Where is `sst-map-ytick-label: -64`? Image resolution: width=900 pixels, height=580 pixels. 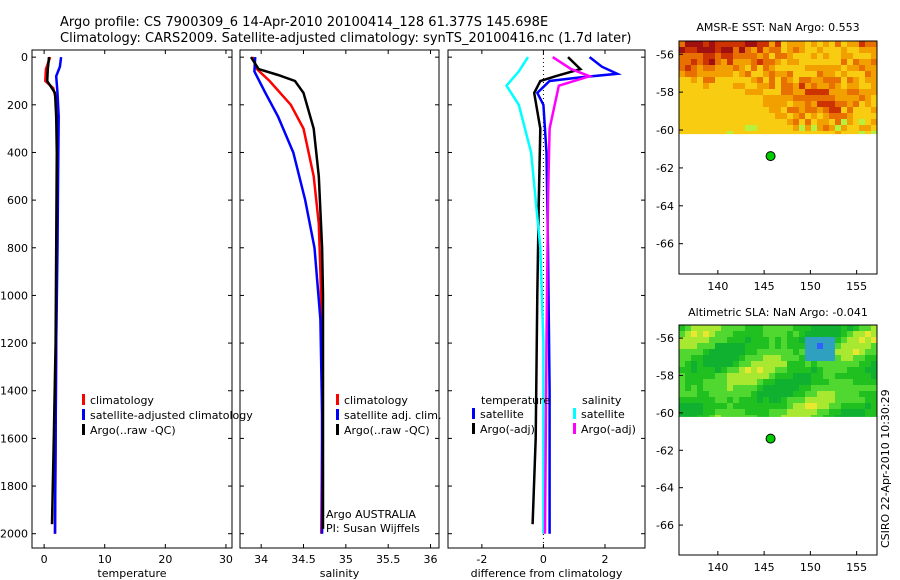 sst-map-ytick-label: -64 is located at coordinates (665, 206).